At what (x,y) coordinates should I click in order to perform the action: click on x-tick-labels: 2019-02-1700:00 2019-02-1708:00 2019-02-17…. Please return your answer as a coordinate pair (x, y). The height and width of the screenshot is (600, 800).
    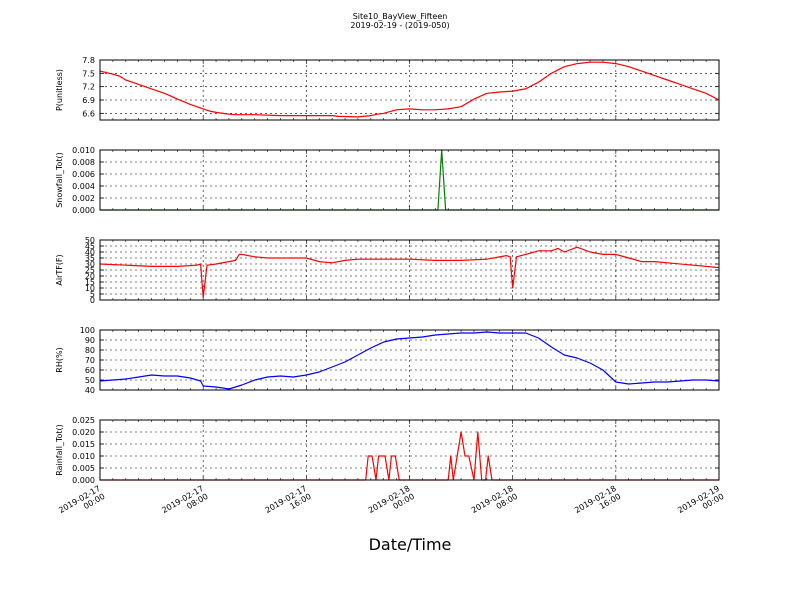
    Looking at the image, I should click on (391, 503).